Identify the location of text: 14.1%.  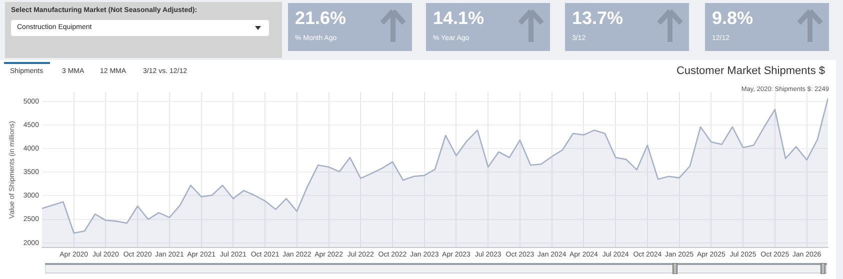
(458, 18).